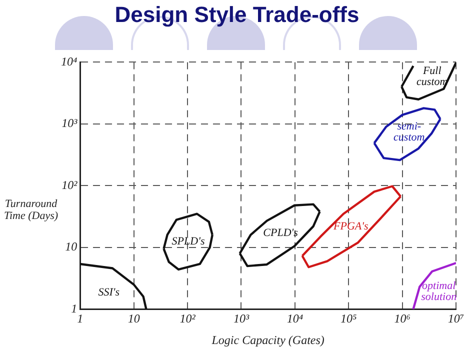 Image resolution: width=474 pixels, height=355 pixels. What do you see at coordinates (267, 339) in the screenshot?
I see `x-axis-title: Logic Capacity (Gates)` at bounding box center [267, 339].